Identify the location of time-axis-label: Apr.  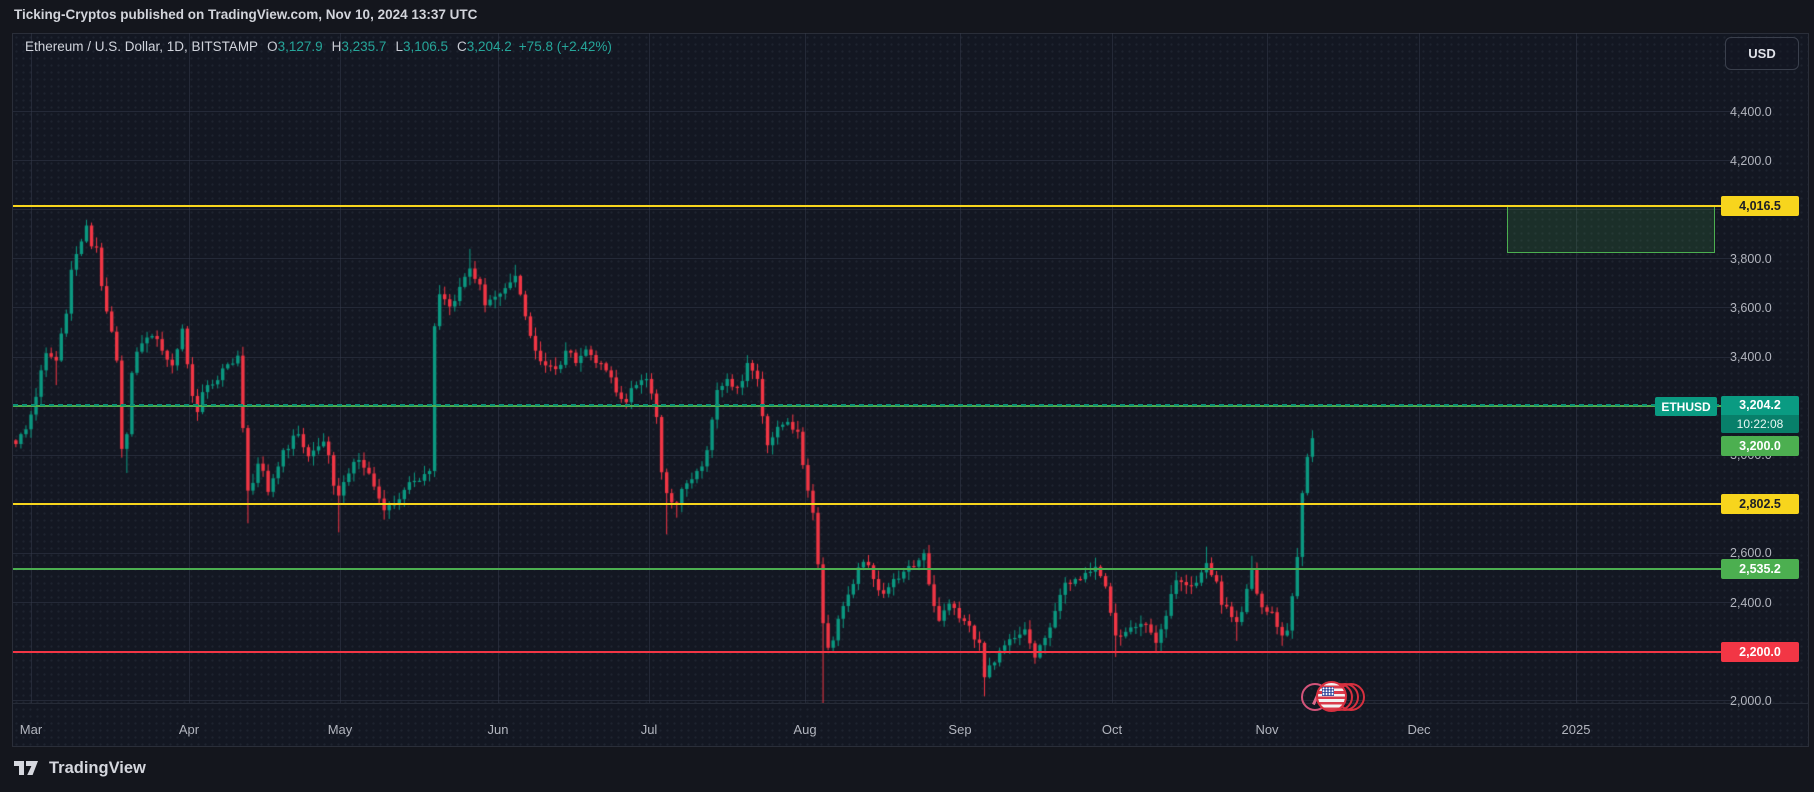
(189, 729).